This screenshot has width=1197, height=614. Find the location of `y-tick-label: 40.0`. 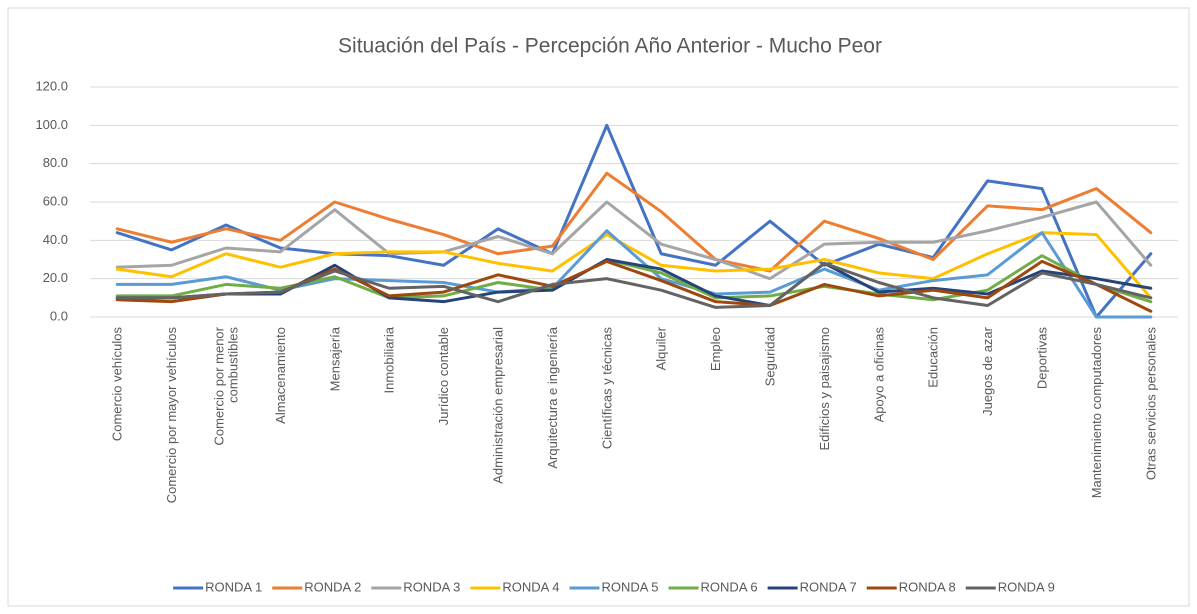

y-tick-label: 40.0 is located at coordinates (55, 239).